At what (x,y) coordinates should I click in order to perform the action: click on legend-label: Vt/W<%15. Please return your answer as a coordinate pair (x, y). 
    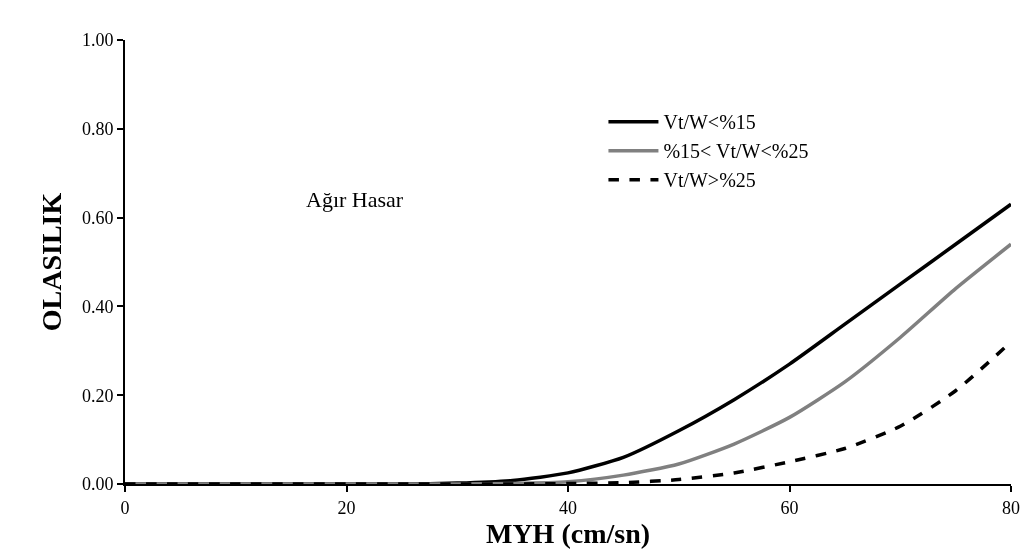
    Looking at the image, I should click on (709, 122).